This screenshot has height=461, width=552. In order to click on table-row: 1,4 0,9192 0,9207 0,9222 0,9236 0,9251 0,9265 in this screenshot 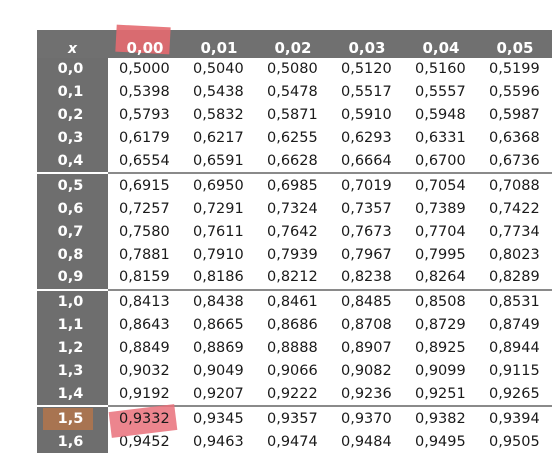, I will do `click(294, 394)`.